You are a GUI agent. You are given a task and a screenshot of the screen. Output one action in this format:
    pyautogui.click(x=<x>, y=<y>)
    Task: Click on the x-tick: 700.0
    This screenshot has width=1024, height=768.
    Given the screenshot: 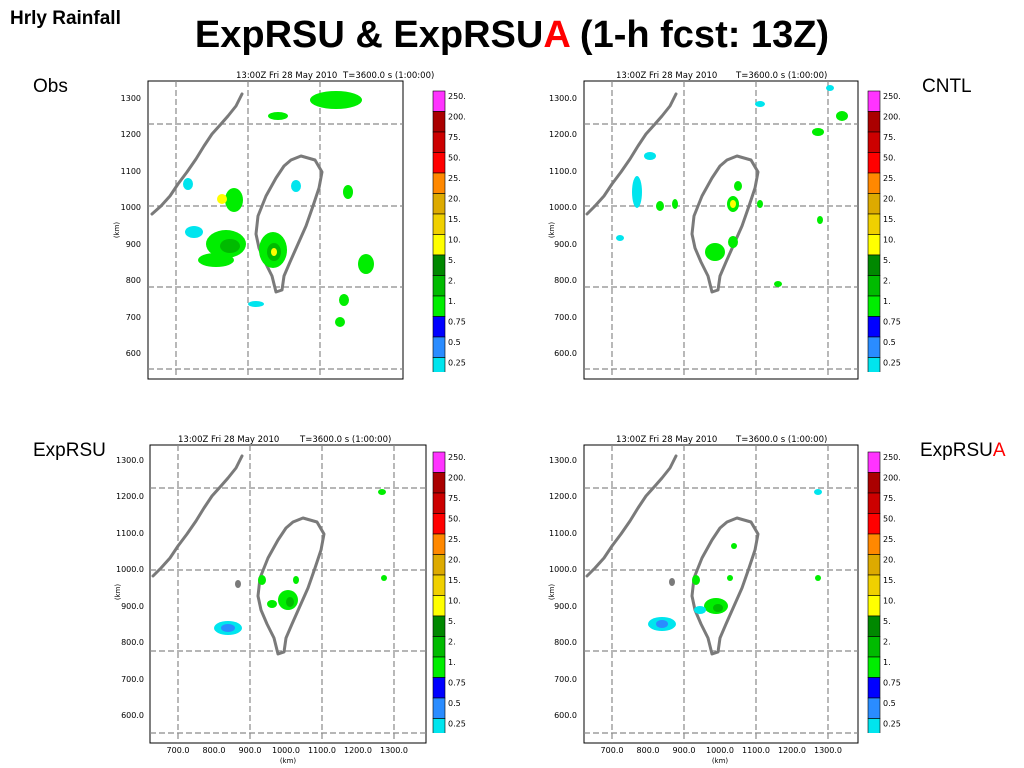 What is the action you would take?
    pyautogui.click(x=612, y=750)
    